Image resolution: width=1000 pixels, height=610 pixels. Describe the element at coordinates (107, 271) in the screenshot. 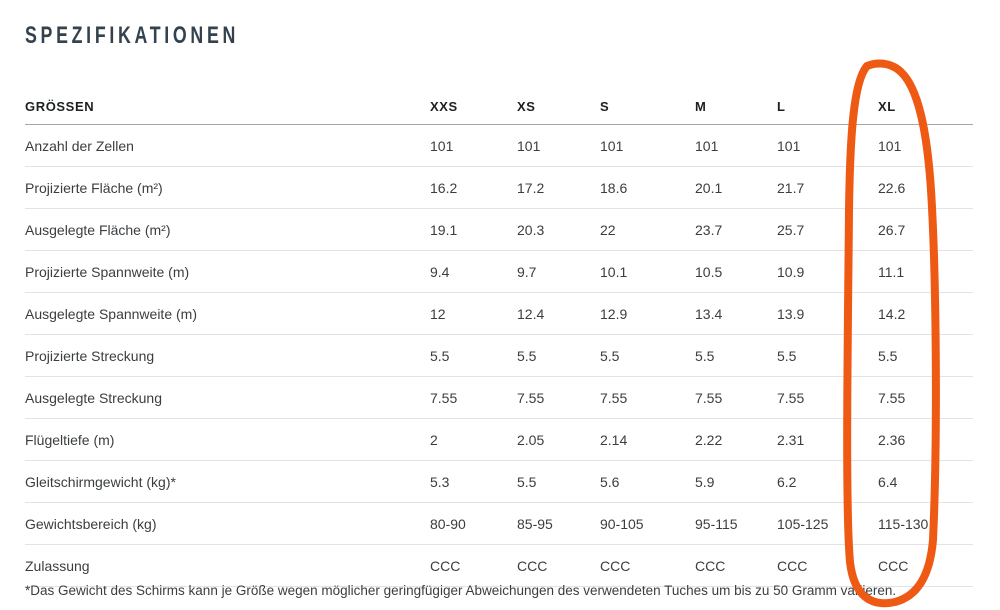

I see `row-label: Projizierte Spannweite (m)` at that location.